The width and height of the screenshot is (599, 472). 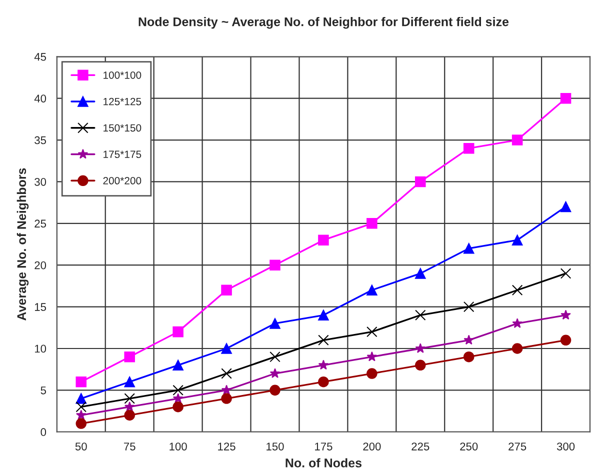 What do you see at coordinates (40, 307) in the screenshot?
I see `y-tick-label: 15` at bounding box center [40, 307].